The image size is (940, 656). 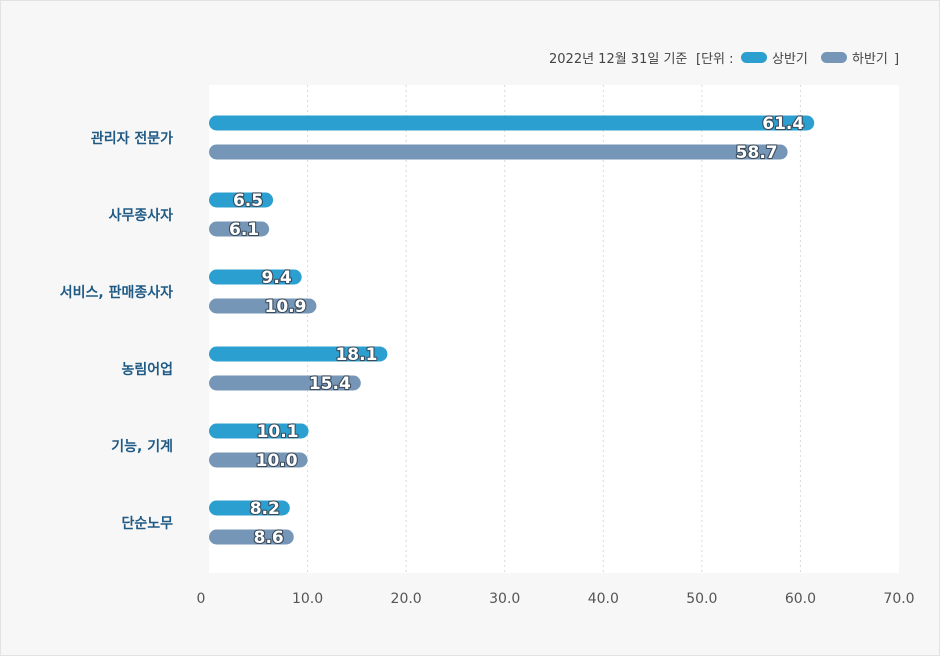 I want to click on x-tick-label: 30.0, so click(x=504, y=599).